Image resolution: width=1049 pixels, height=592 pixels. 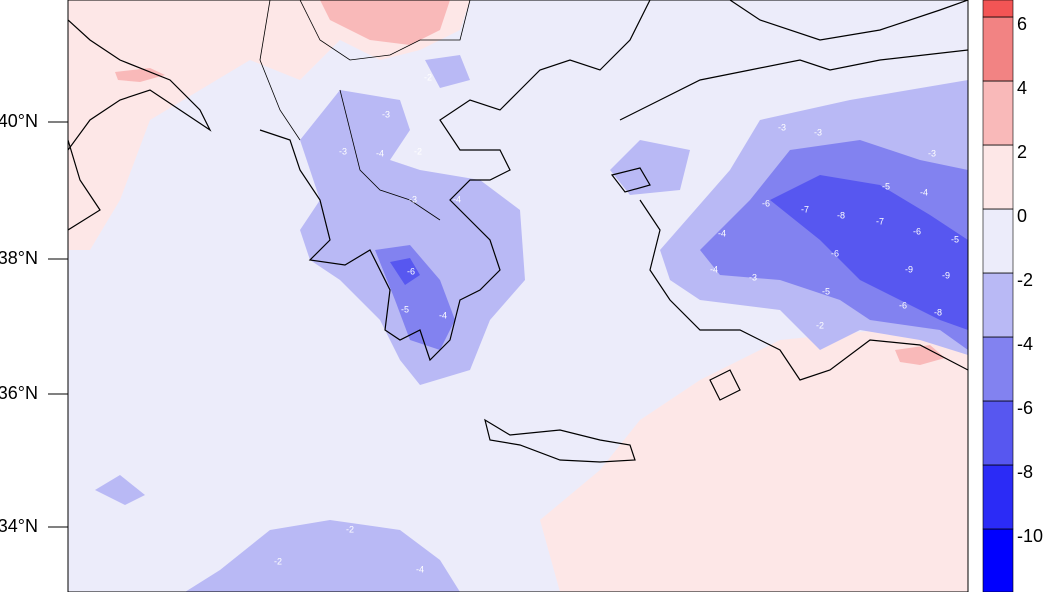 What do you see at coordinates (19, 121) in the screenshot?
I see `lat-label: 40°N` at bounding box center [19, 121].